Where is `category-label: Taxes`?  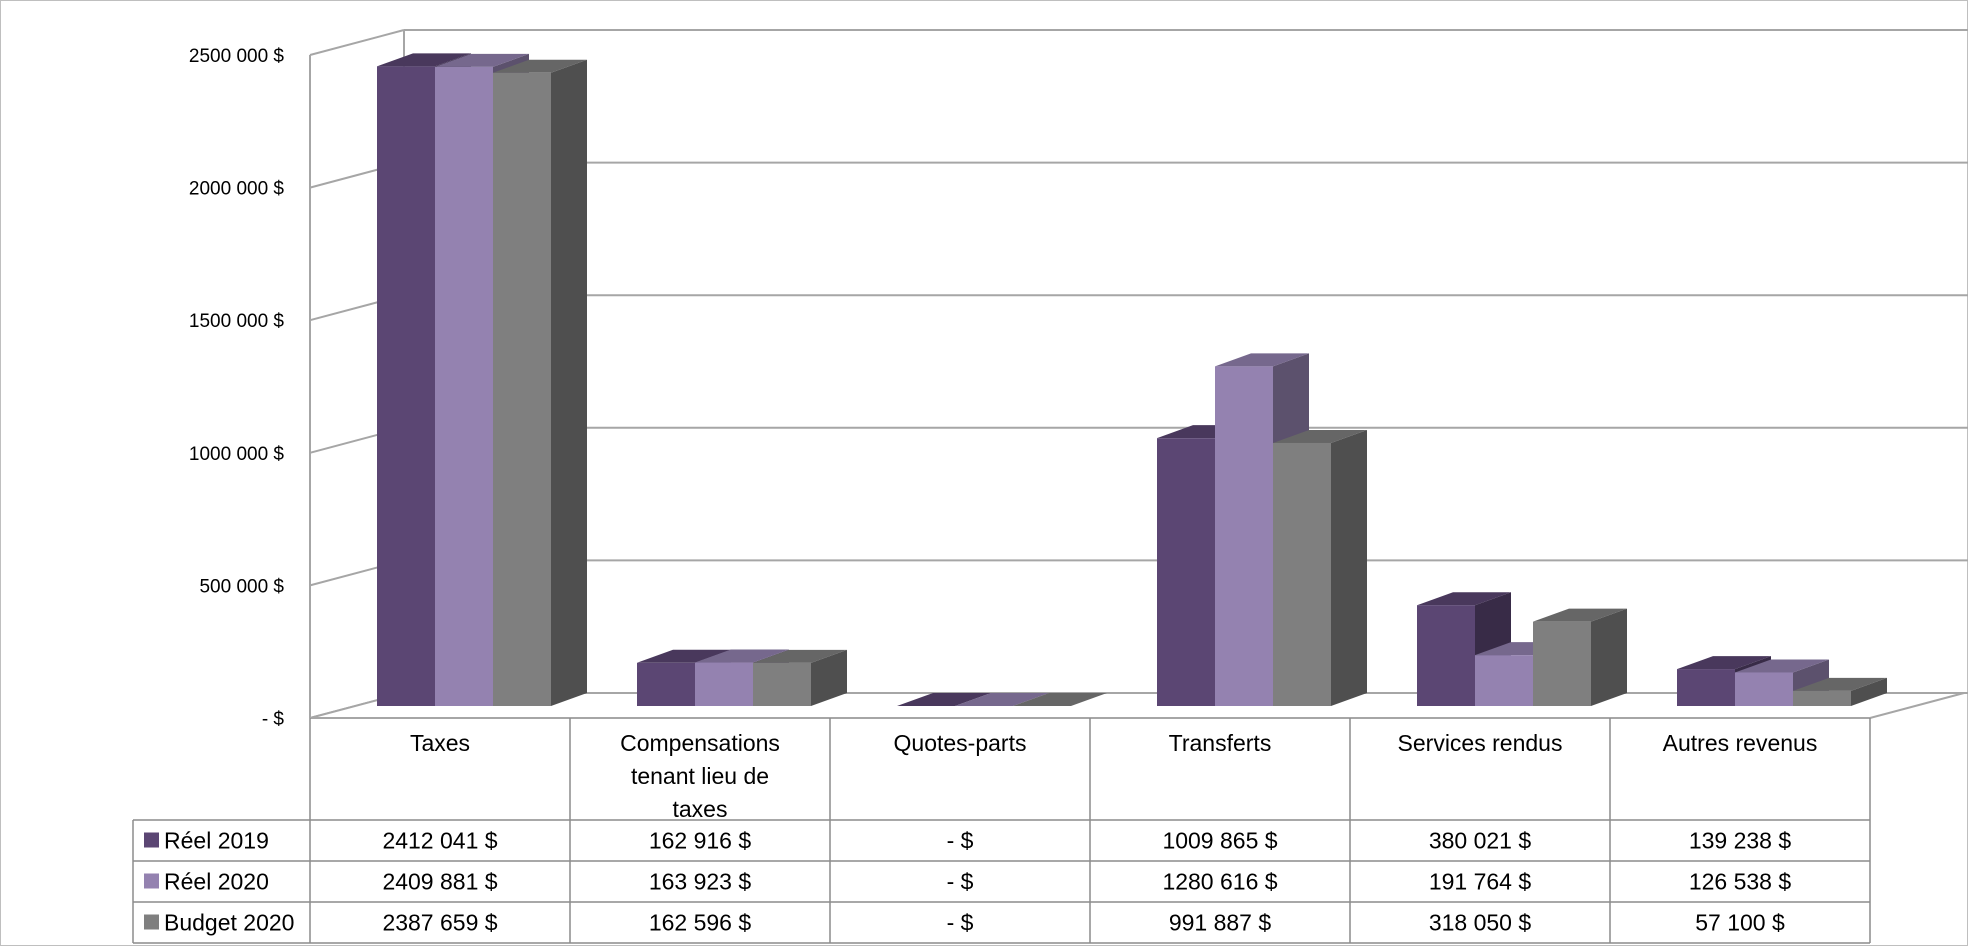 category-label: Taxes is located at coordinates (440, 743).